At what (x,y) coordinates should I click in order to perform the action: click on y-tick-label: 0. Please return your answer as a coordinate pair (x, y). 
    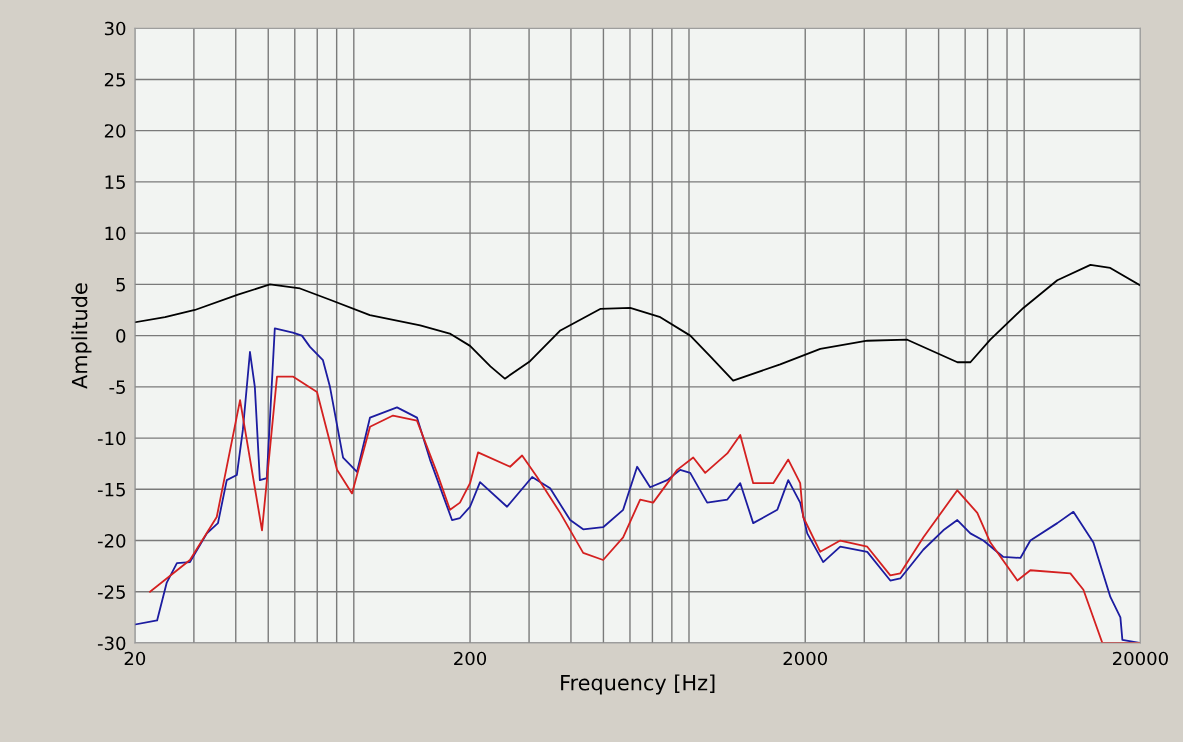
    Looking at the image, I should click on (121, 336).